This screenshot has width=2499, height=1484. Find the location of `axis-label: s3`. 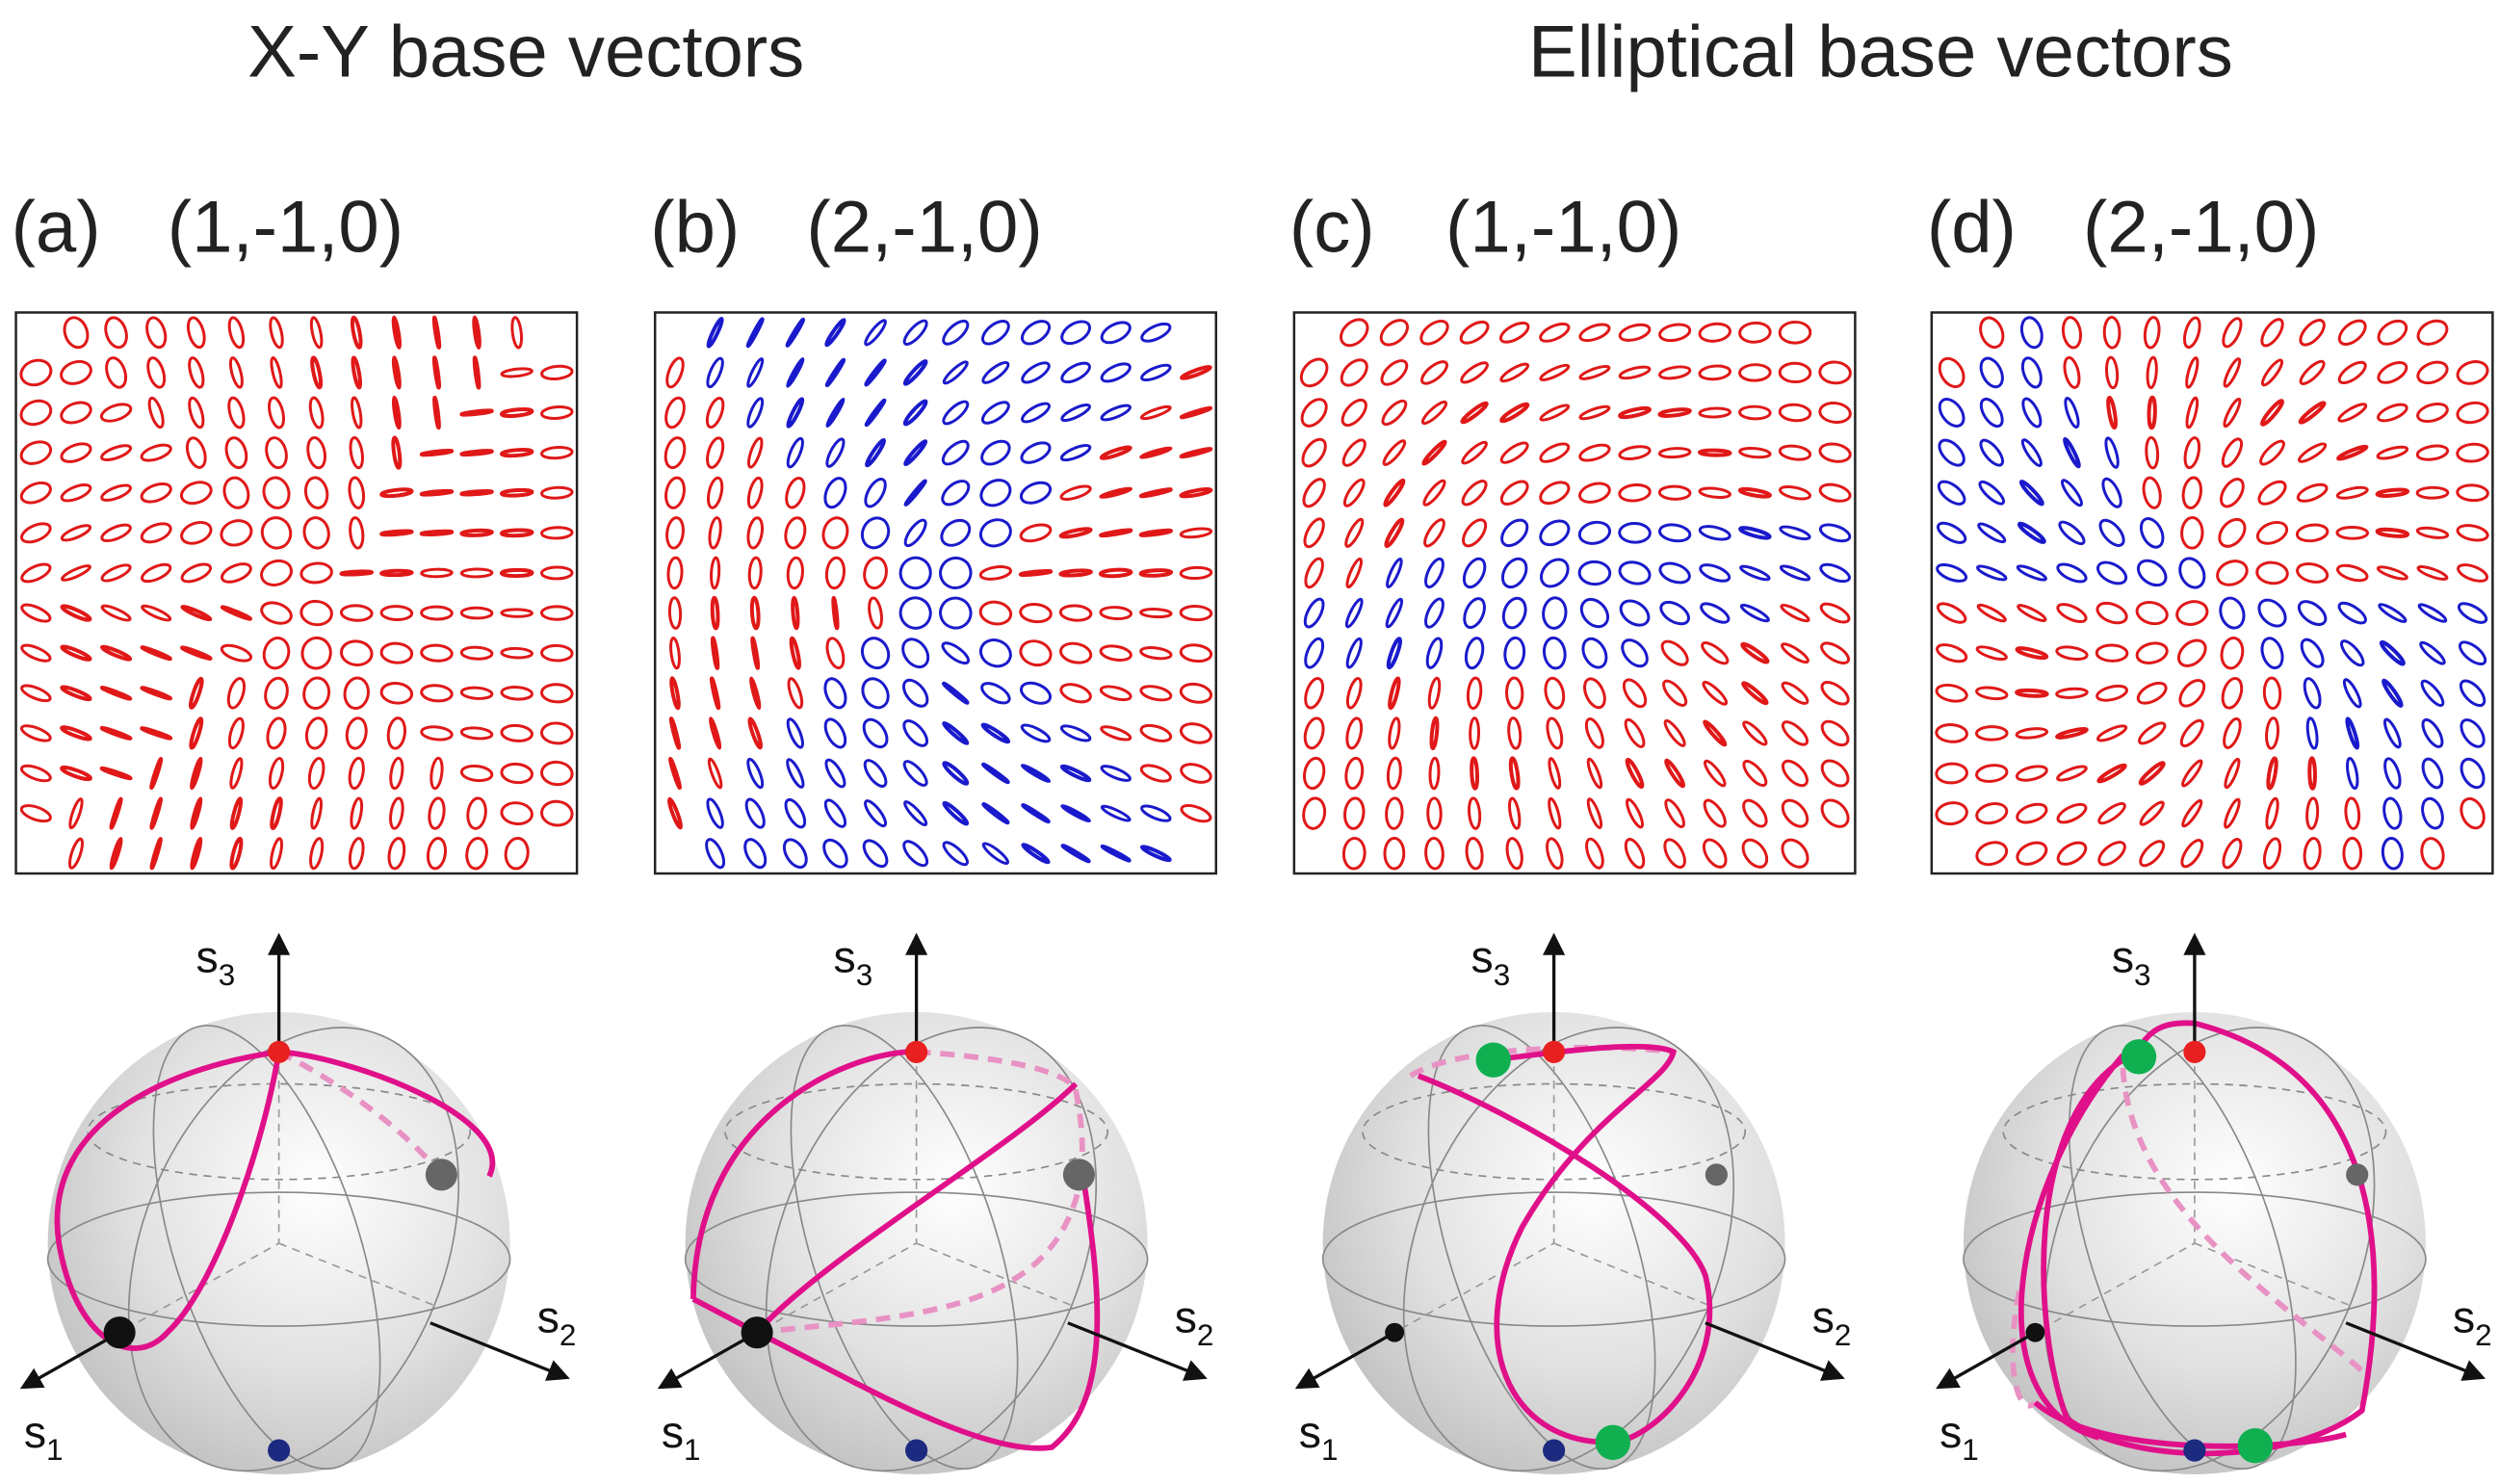

axis-label: s3 is located at coordinates (1491, 962).